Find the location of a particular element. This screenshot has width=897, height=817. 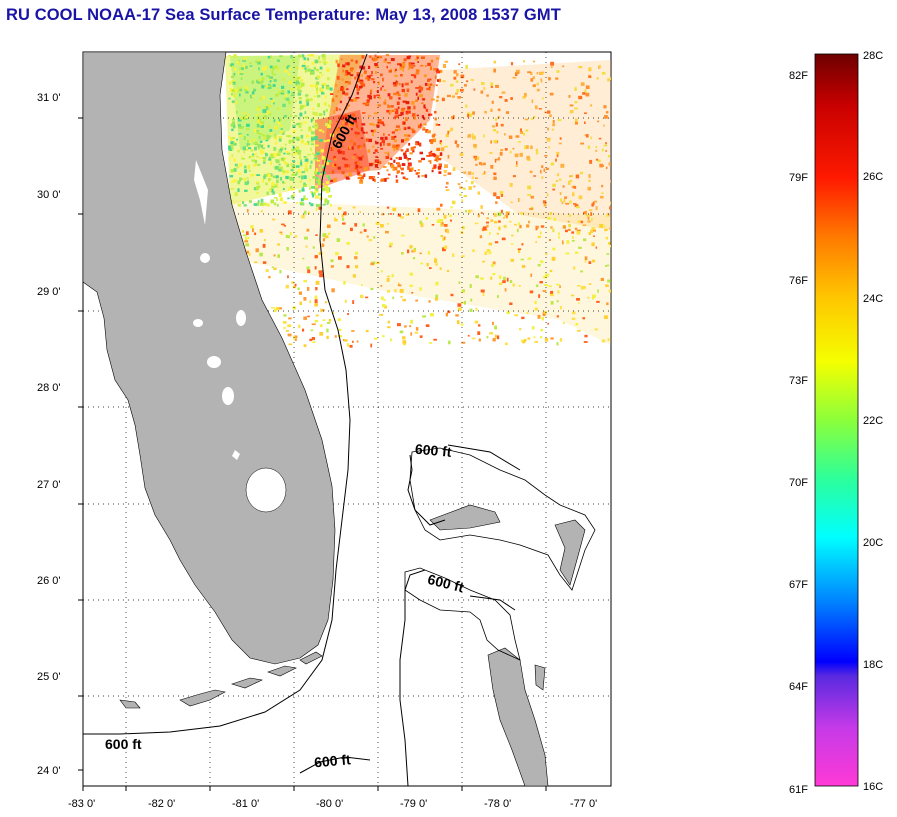

lake-okeechobee is located at coordinates (266, 490).